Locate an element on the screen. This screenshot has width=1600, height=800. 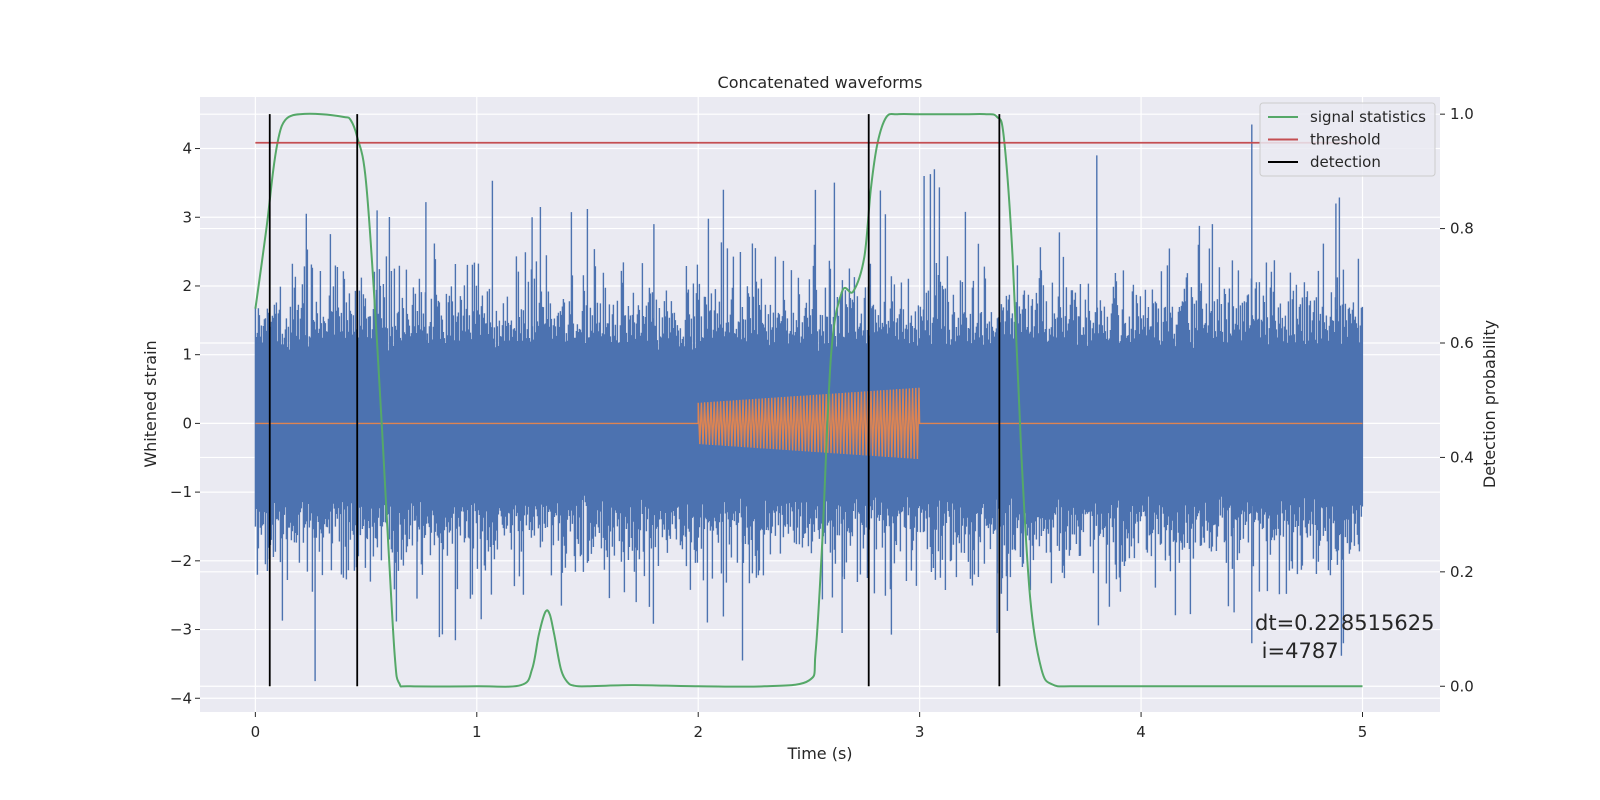
y-tick-label-right: 0.6 is located at coordinates (1462, 343).